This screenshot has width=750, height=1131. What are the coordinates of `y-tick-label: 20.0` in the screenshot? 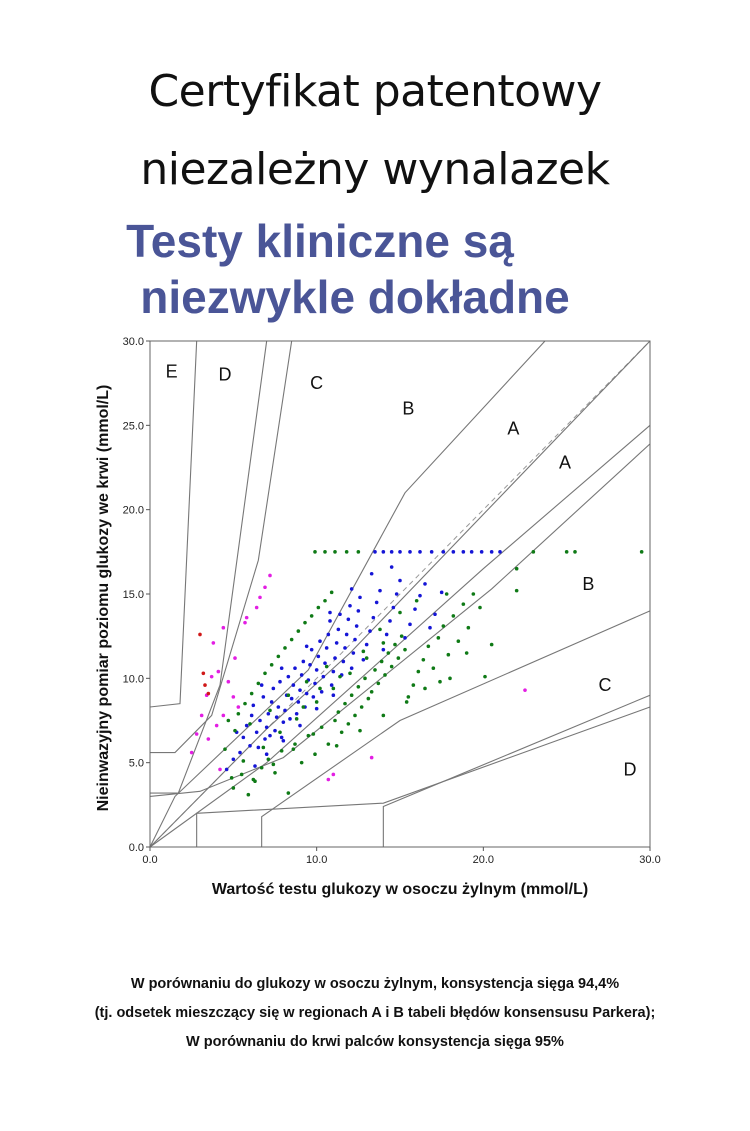 It's located at (133, 511).